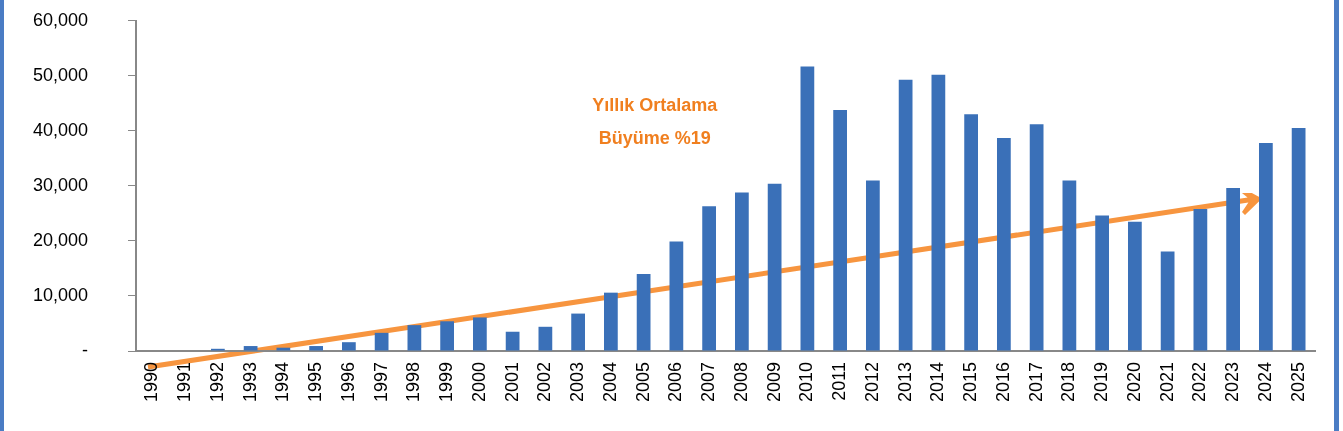  I want to click on x-tick-label: 1995, so click(315, 382).